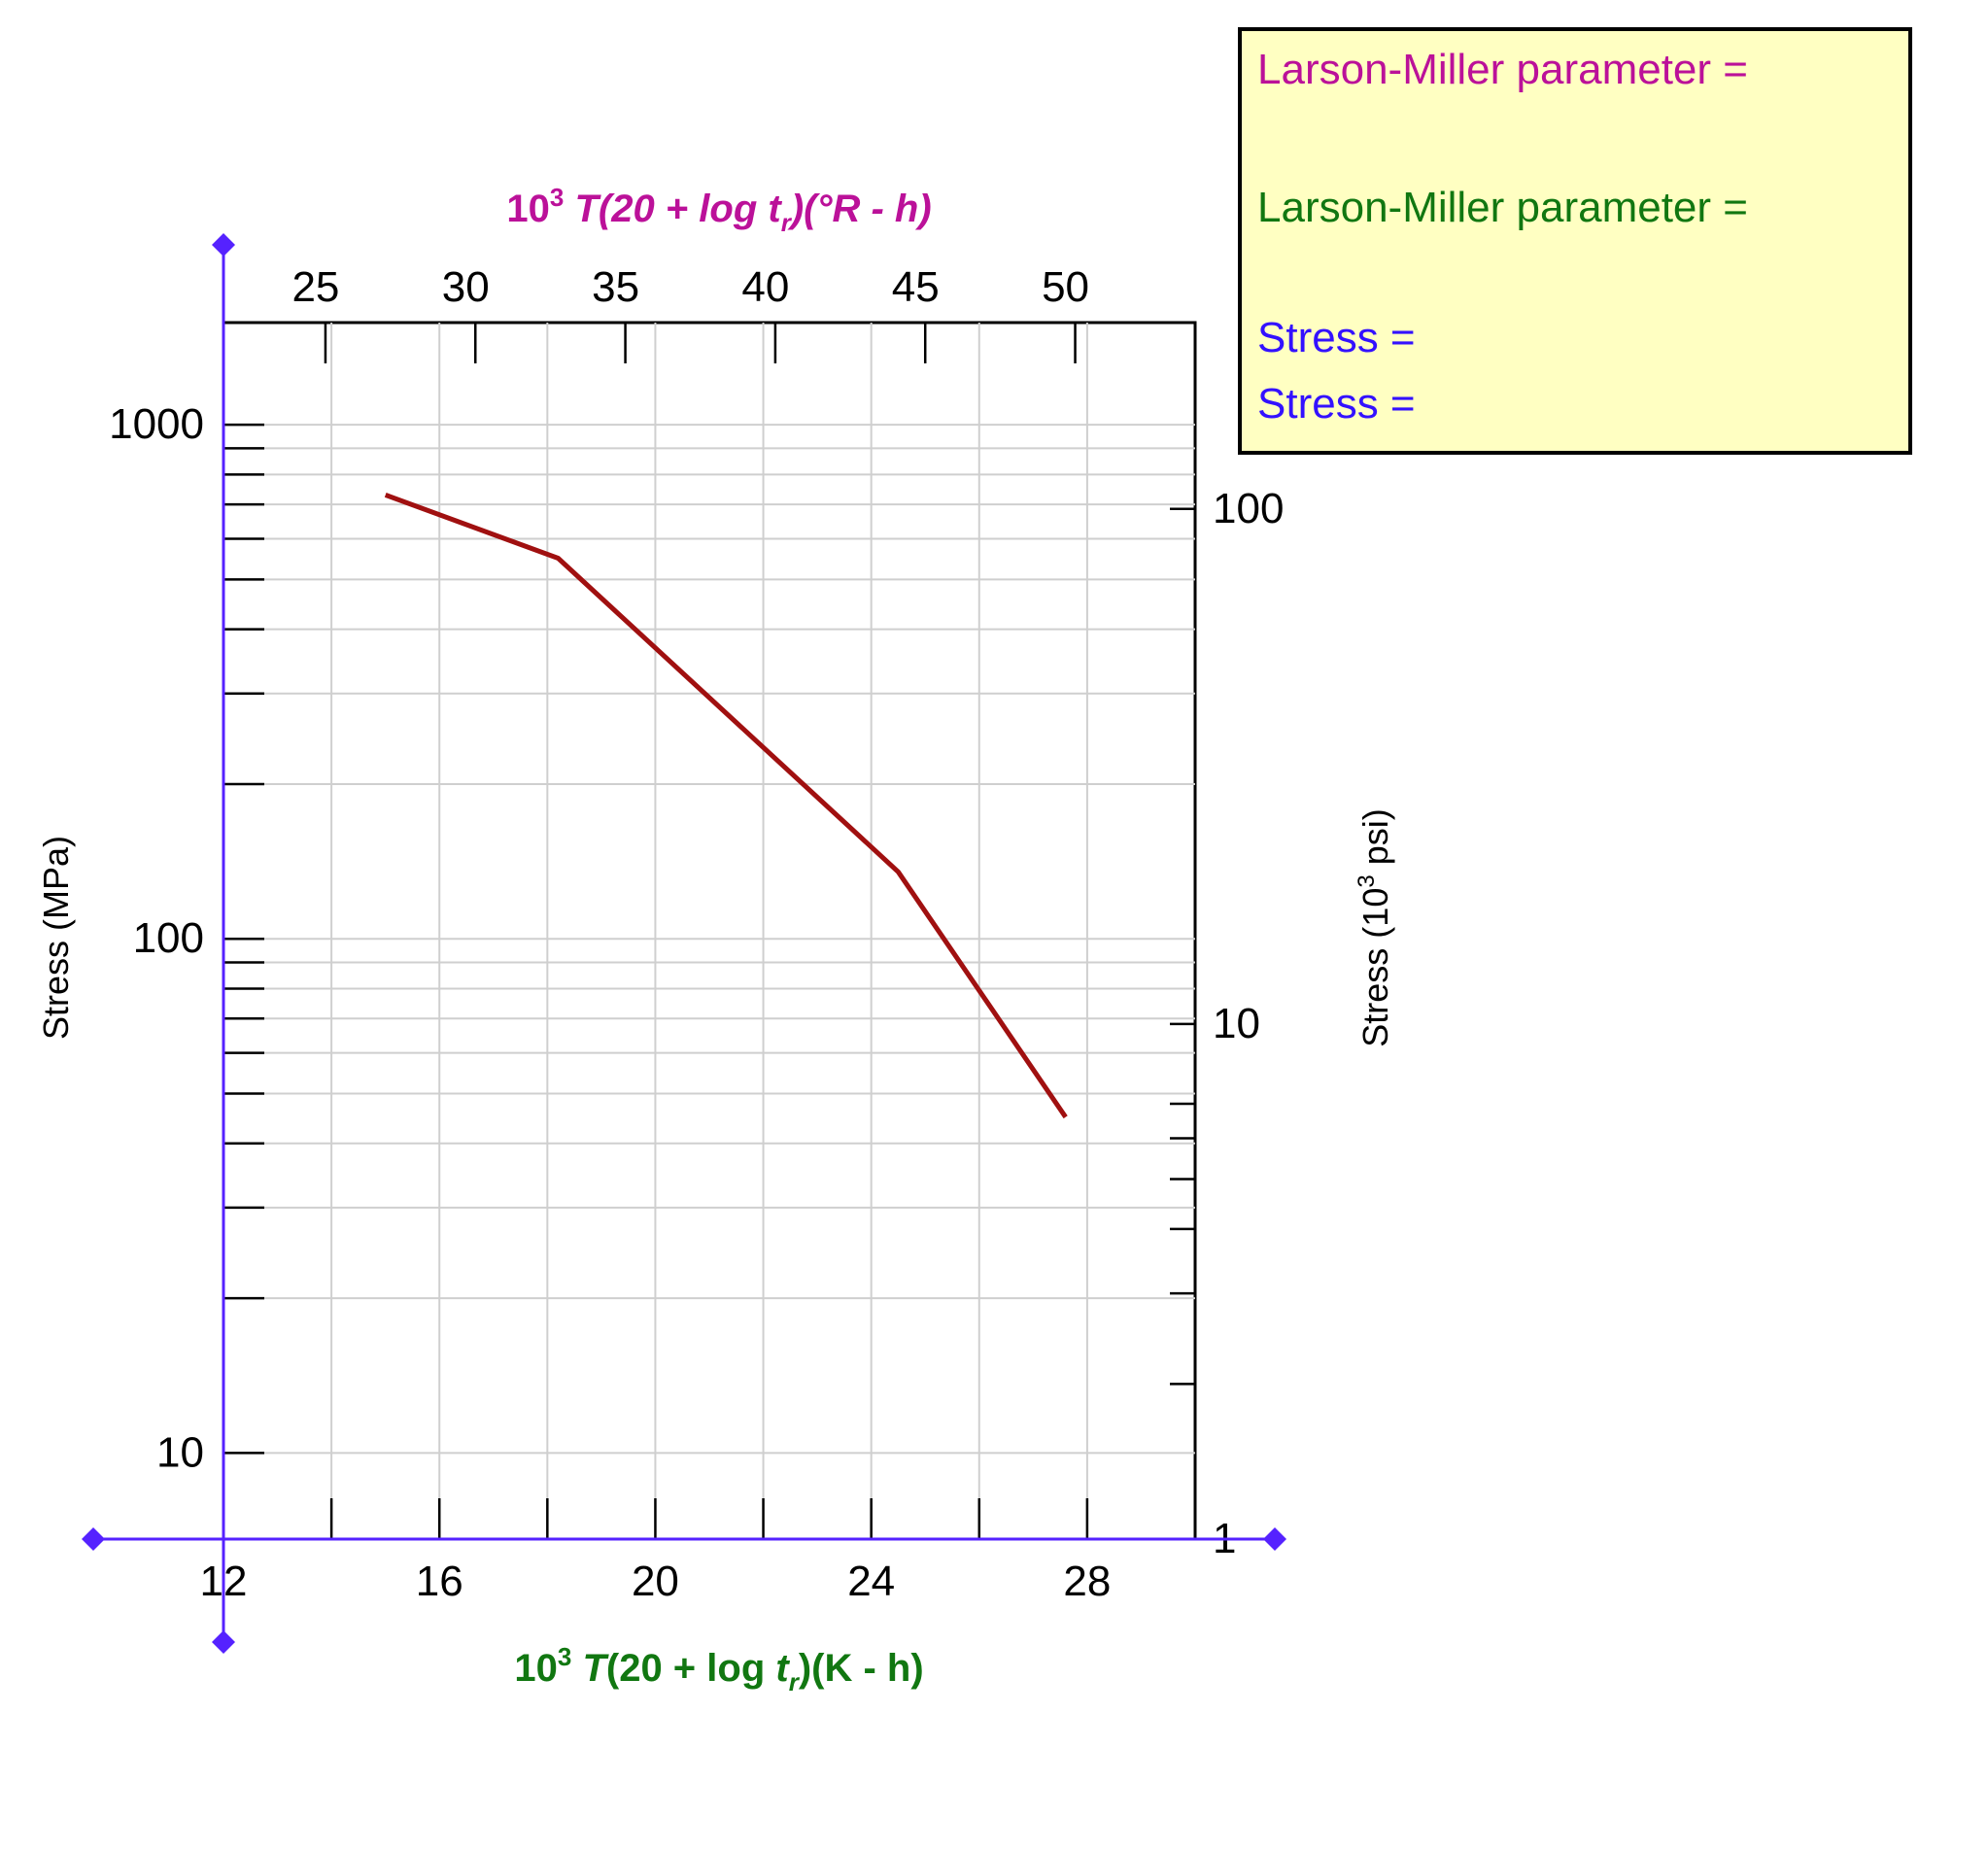 The image size is (1988, 1850). I want to click on bottom-axis-title: 103 T(20 + log tr)(K - h), so click(718, 1669).